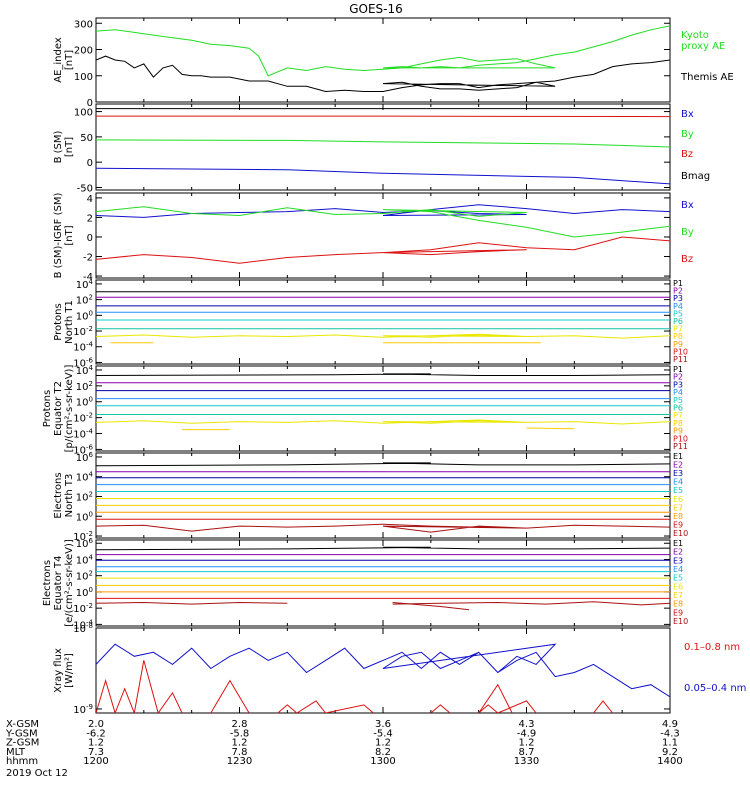 The width and height of the screenshot is (750, 804). What do you see at coordinates (83, 347) in the screenshot?
I see `y-tick-label: 10⁻⁴` at bounding box center [83, 347].